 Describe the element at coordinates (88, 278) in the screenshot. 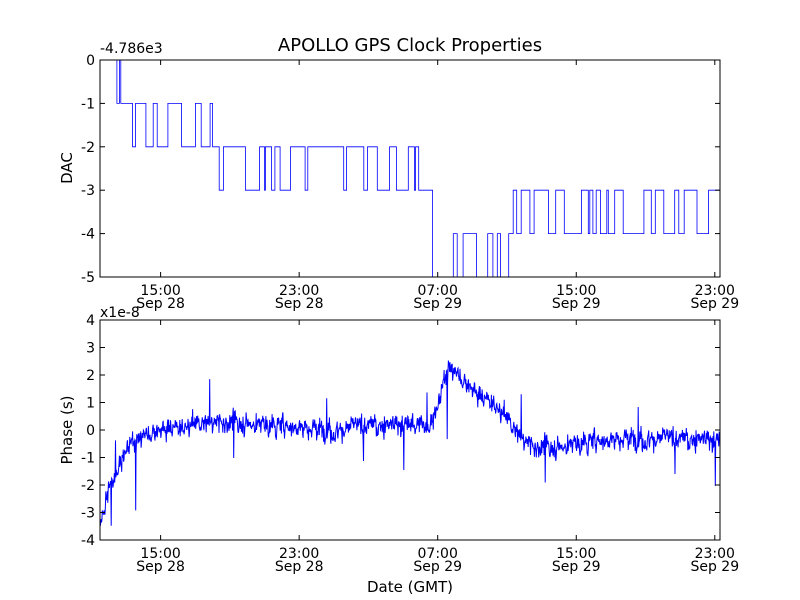

I see `dac-ytick-label: -5` at that location.